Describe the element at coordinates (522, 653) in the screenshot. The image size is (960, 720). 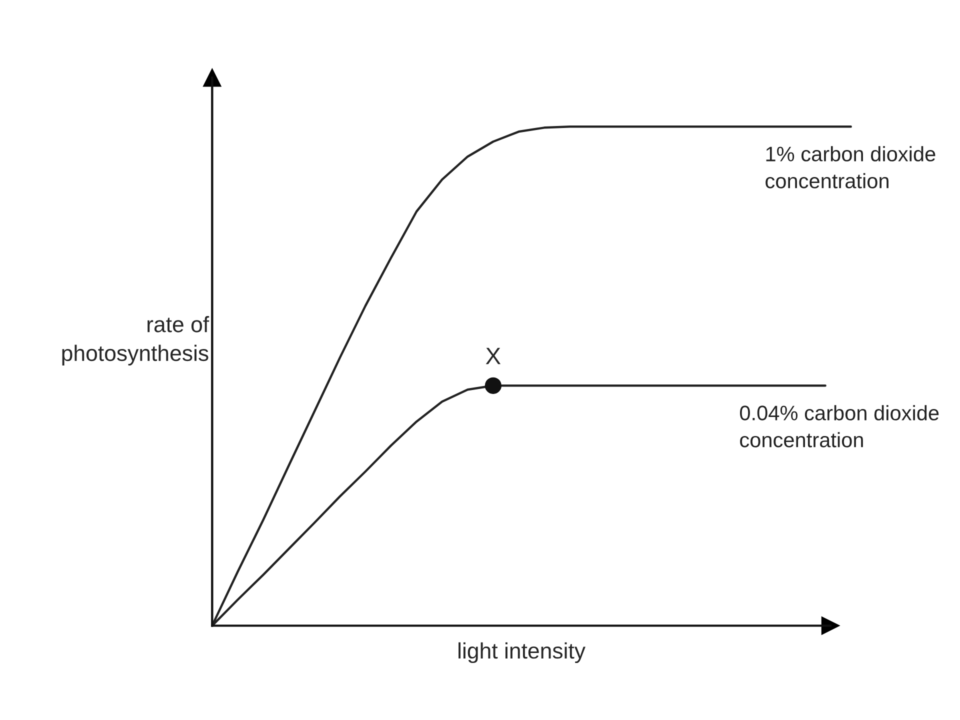
I see `x-axis-title: light intensity` at that location.